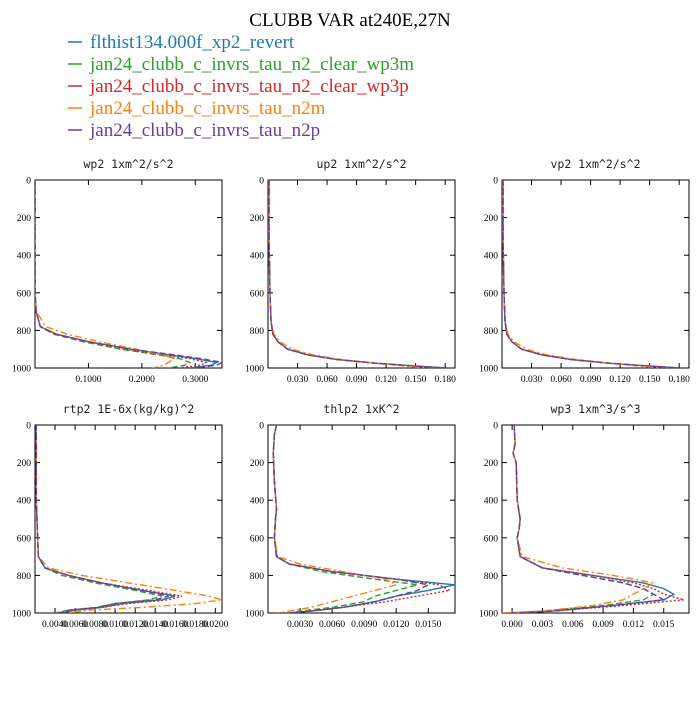  Describe the element at coordinates (55, 625) in the screenshot. I see `x-tick-label: 0.0040` at that location.